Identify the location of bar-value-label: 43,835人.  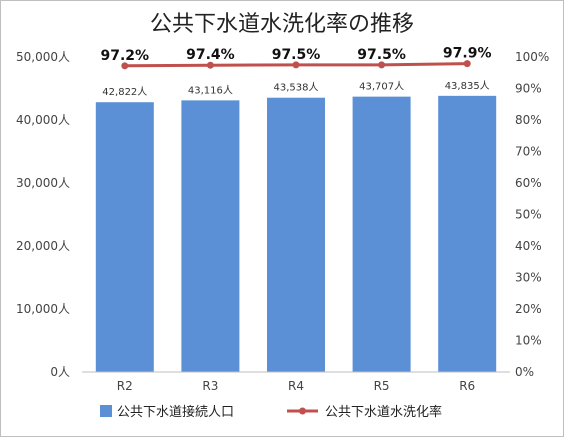
(467, 86).